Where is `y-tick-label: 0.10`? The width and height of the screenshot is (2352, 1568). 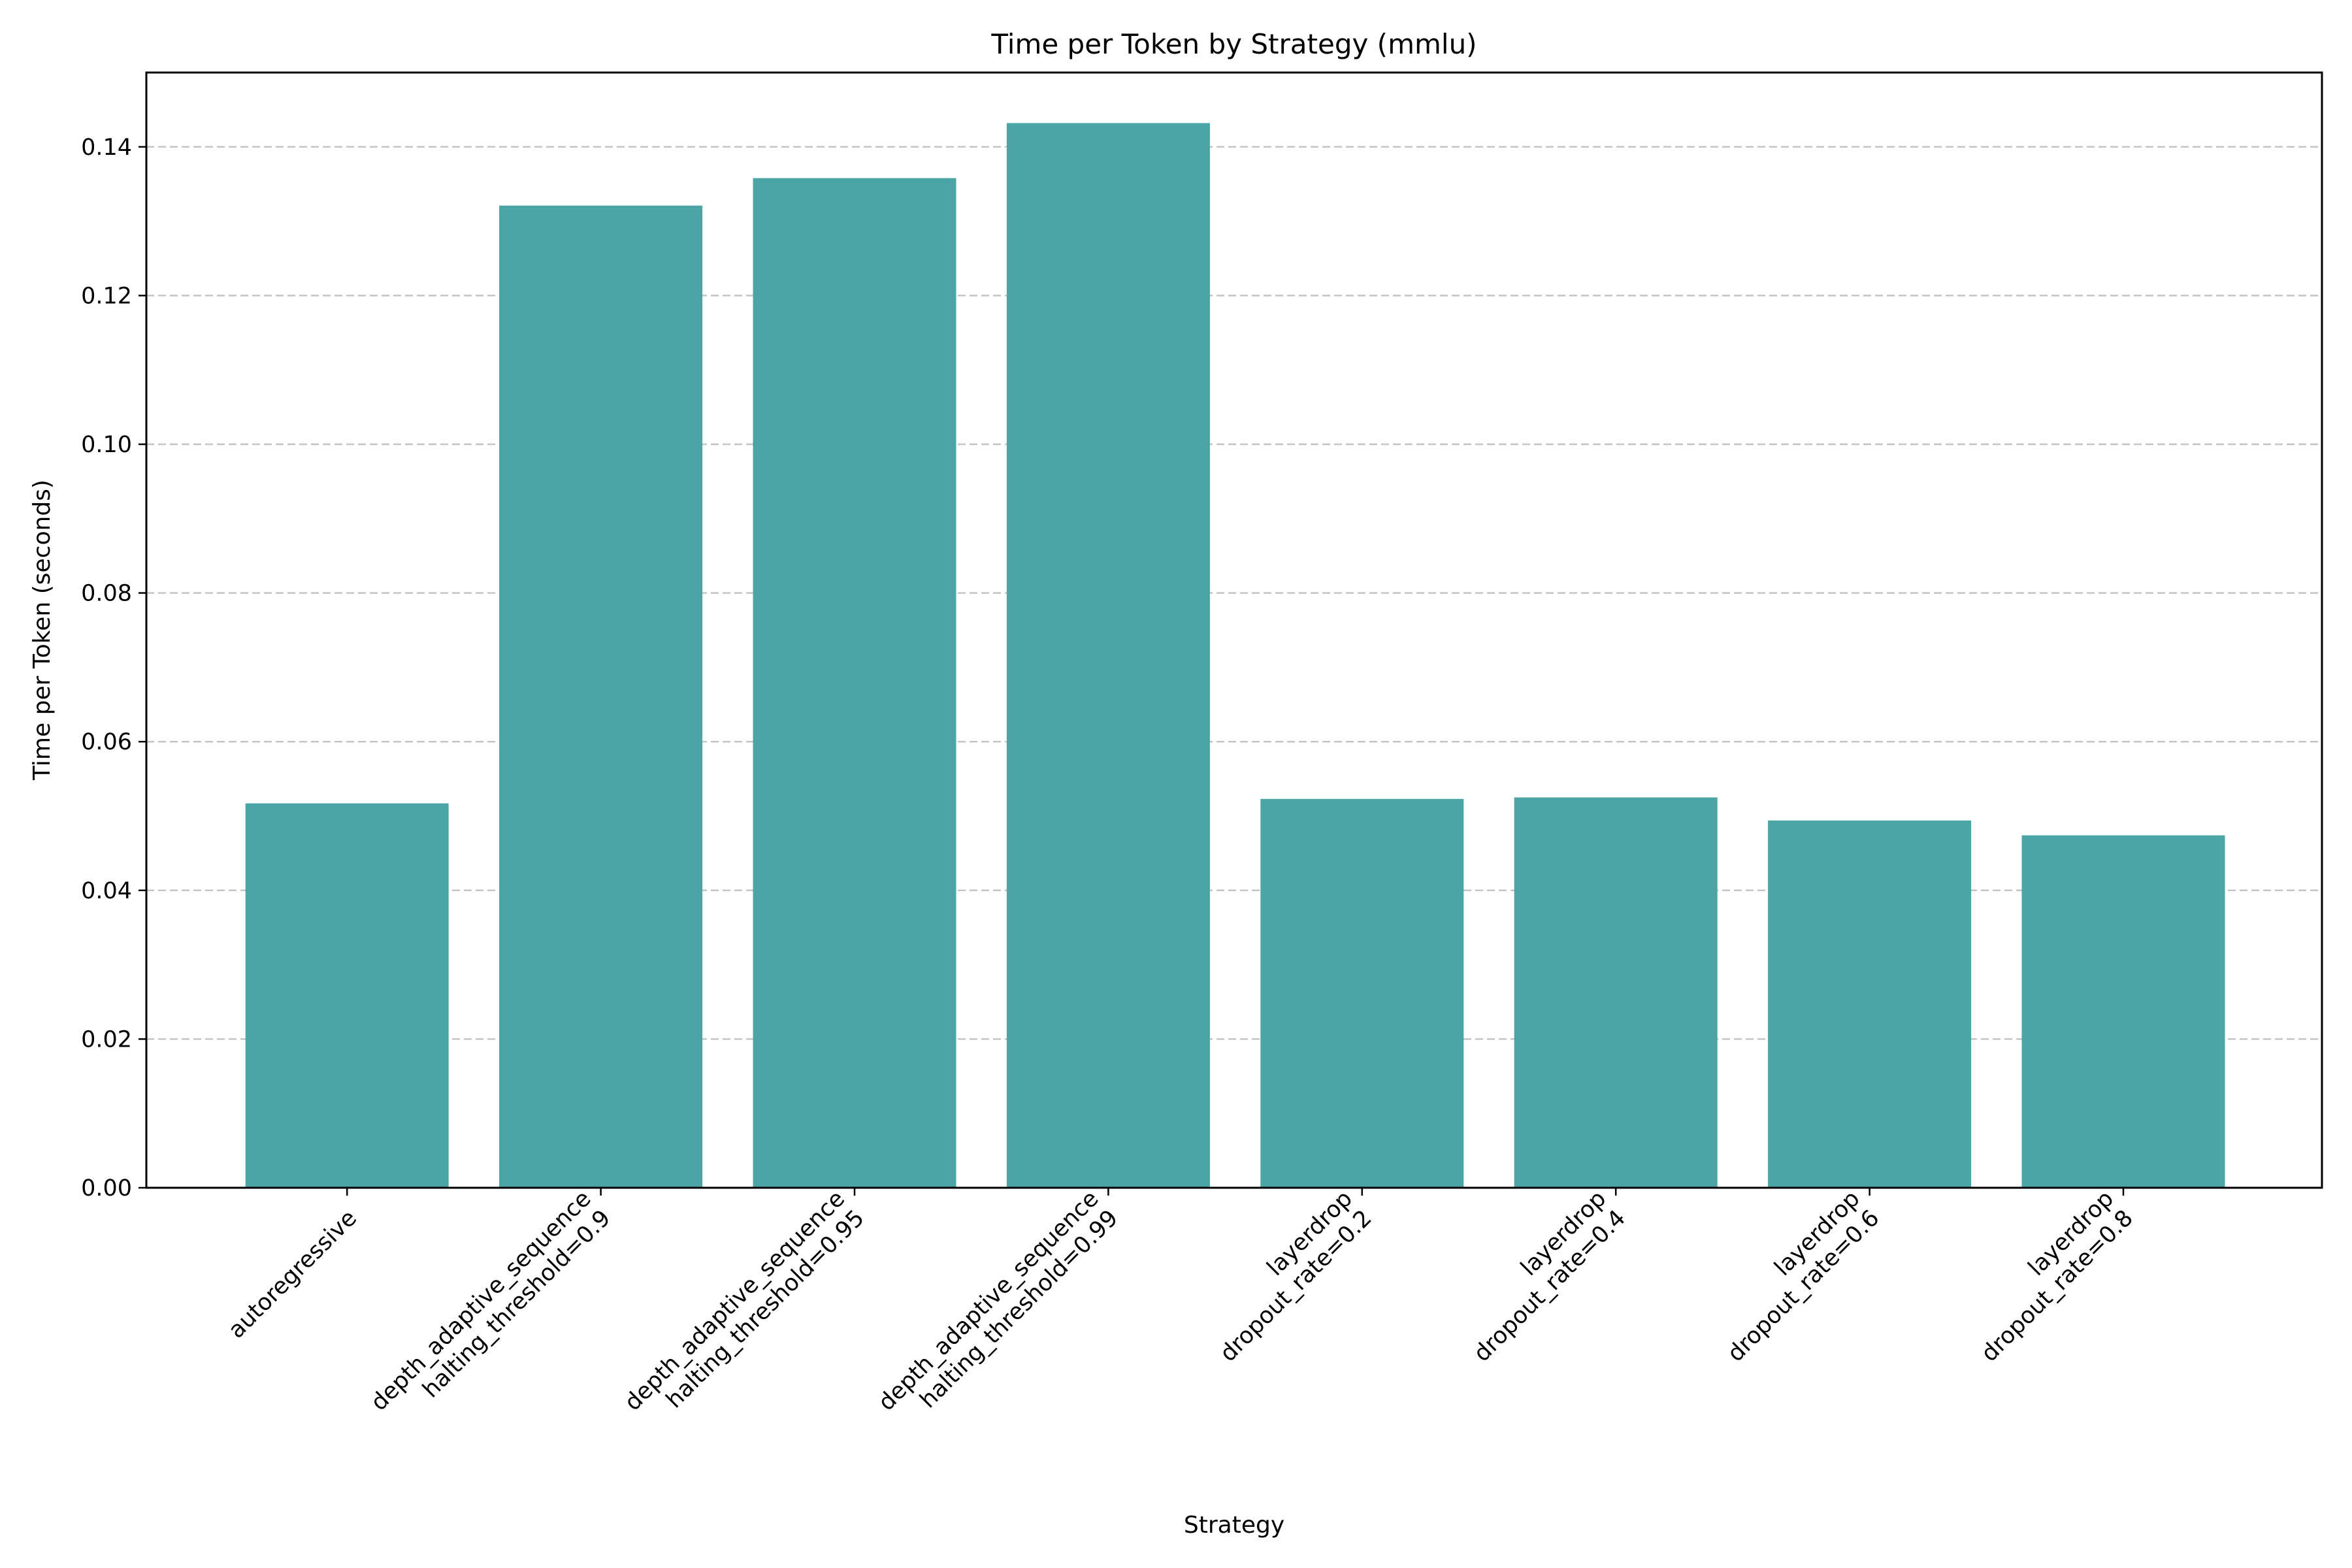
y-tick-label: 0.10 is located at coordinates (106, 445).